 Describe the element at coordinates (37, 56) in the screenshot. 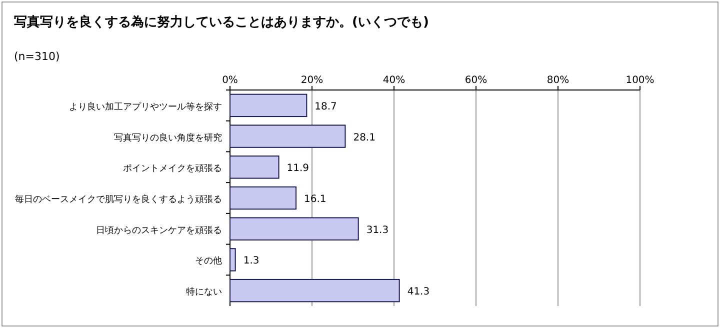

I see `text: (n=310)` at that location.